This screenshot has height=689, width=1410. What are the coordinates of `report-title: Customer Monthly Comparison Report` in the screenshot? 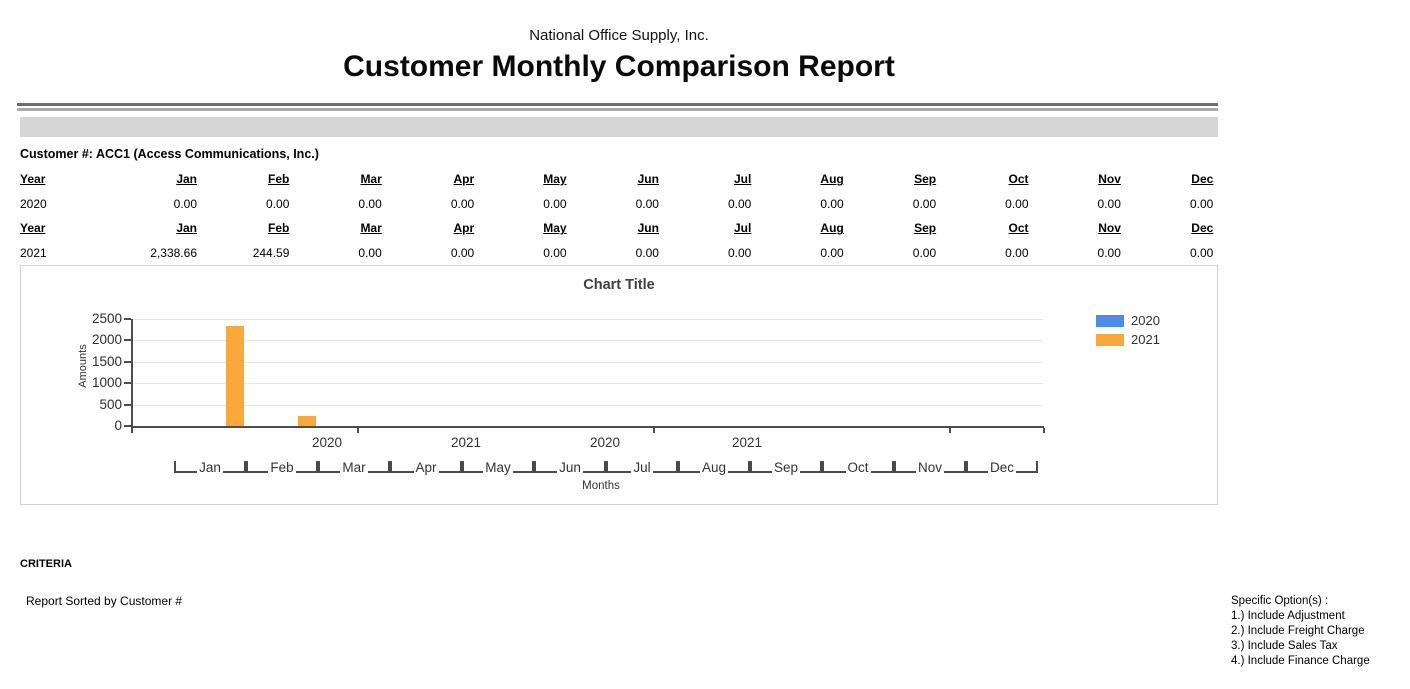 It's located at (619, 66).